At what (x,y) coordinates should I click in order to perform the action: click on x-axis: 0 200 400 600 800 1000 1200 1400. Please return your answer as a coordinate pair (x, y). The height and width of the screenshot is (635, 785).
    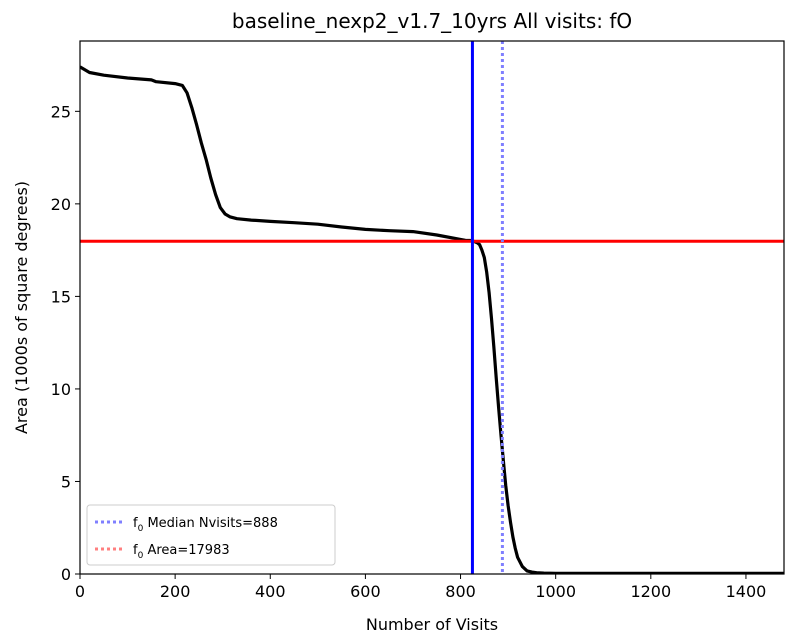
    Looking at the image, I should click on (420, 587).